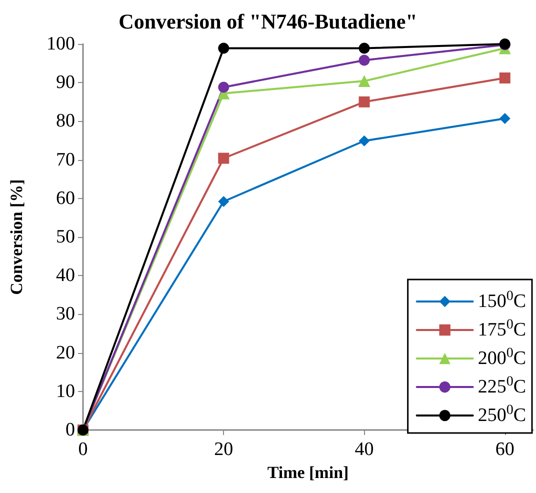 This screenshot has height=493, width=536. Describe the element at coordinates (60, 44) in the screenshot. I see `y-tick-label: 100` at that location.